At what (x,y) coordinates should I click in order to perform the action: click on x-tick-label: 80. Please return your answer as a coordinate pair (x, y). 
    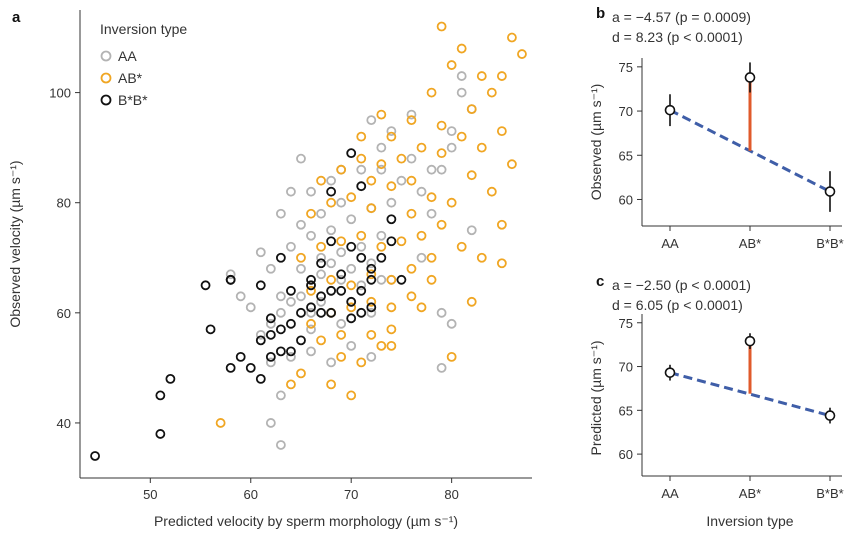
    Looking at the image, I should click on (451, 494).